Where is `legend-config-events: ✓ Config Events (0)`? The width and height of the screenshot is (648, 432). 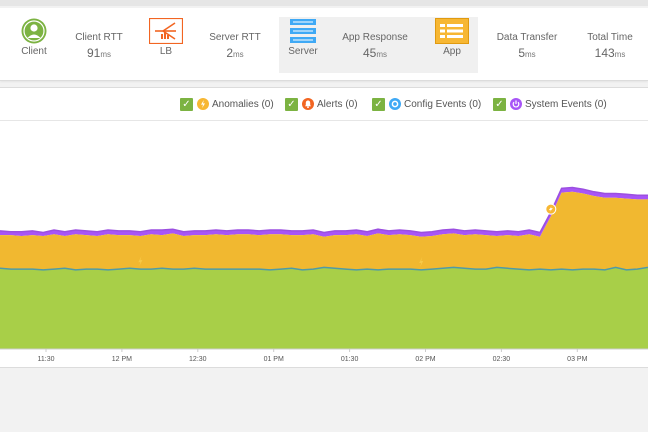 legend-config-events: ✓ Config Events (0) is located at coordinates (426, 104).